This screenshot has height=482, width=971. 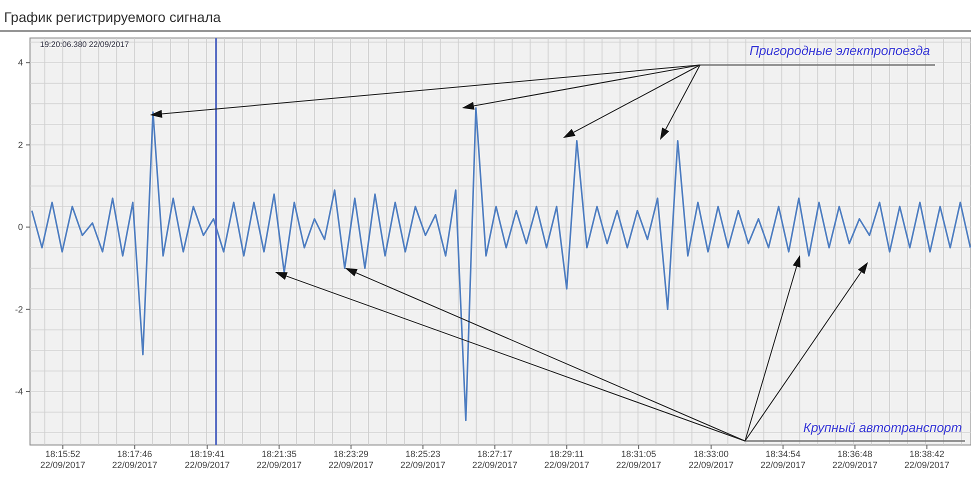 I want to click on x-tick-label: 18:36:48 22/09/2017, so click(x=854, y=460).